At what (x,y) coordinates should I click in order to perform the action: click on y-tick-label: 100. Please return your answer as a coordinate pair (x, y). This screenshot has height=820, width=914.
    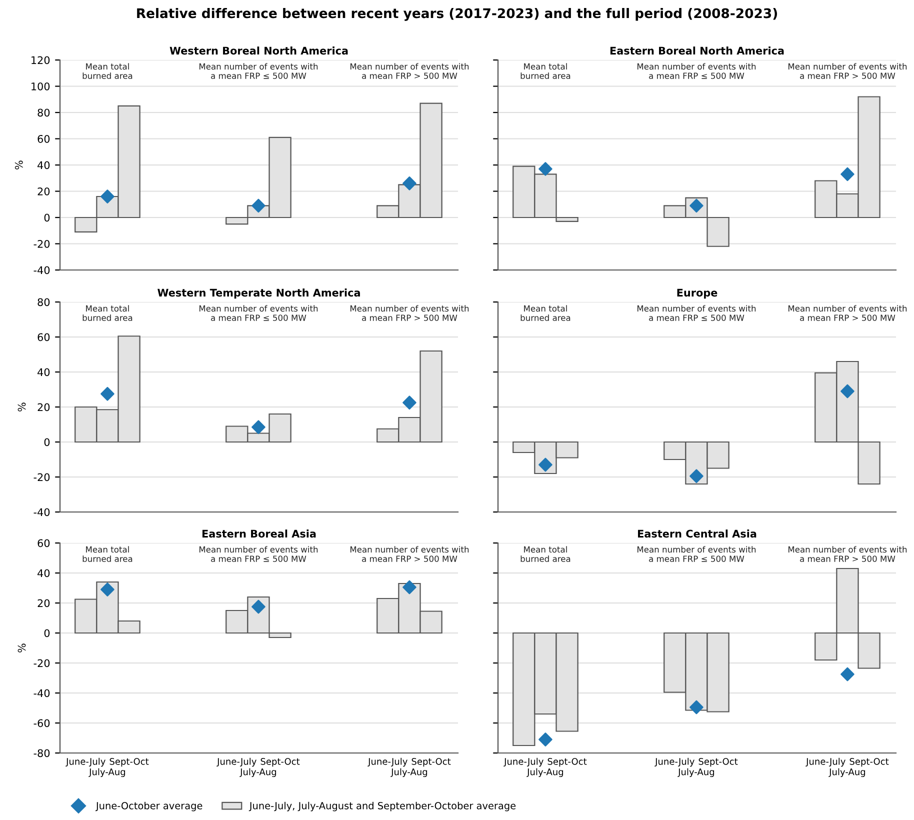
    Looking at the image, I should click on (41, 86).